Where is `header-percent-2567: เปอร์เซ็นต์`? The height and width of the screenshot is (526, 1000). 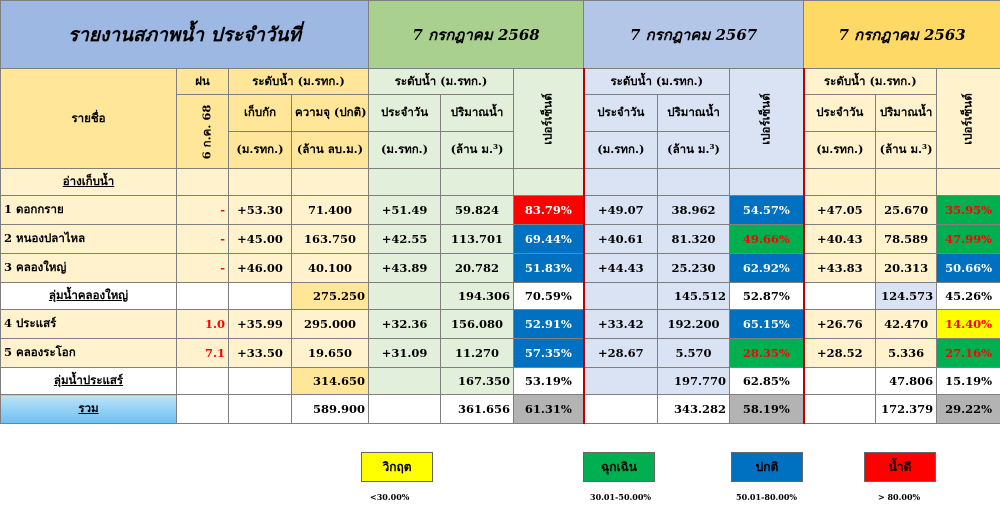
header-percent-2567: เปอร์เซ็นต์ is located at coordinates (767, 118).